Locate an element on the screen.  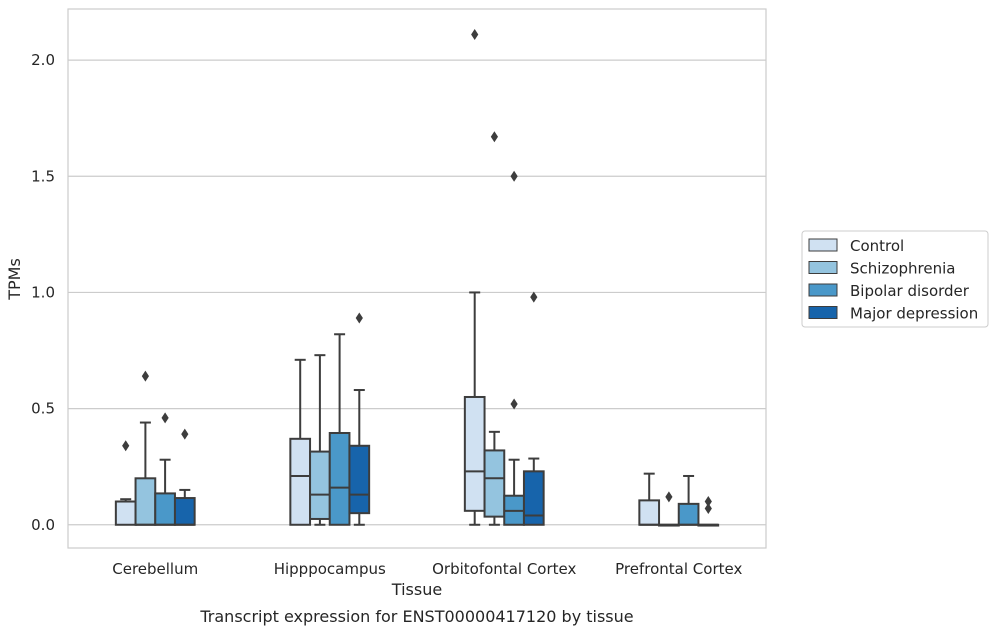
y-tick-label: 1.0 is located at coordinates (43, 292).